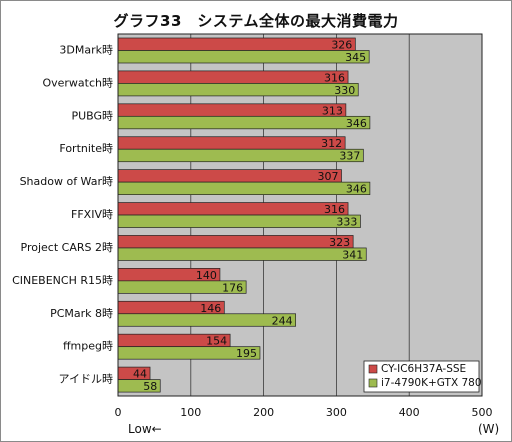 The width and height of the screenshot is (512, 442). What do you see at coordinates (86, 50) in the screenshot?
I see `category-label: 3DMark時` at bounding box center [86, 50].